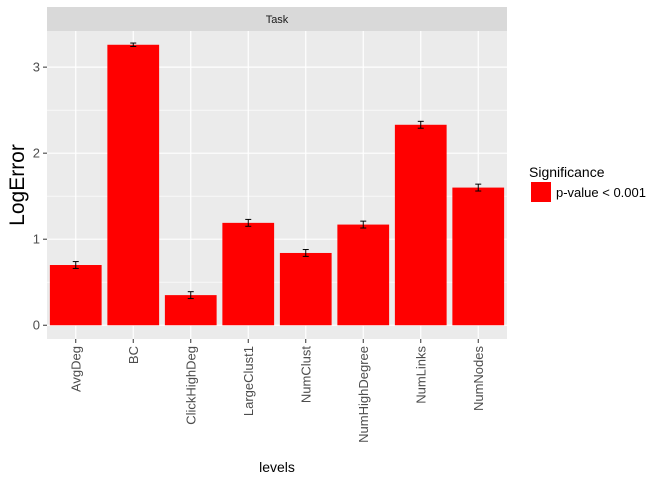  What do you see at coordinates (17, 185) in the screenshot?
I see `y-axis-title: LogError` at bounding box center [17, 185].